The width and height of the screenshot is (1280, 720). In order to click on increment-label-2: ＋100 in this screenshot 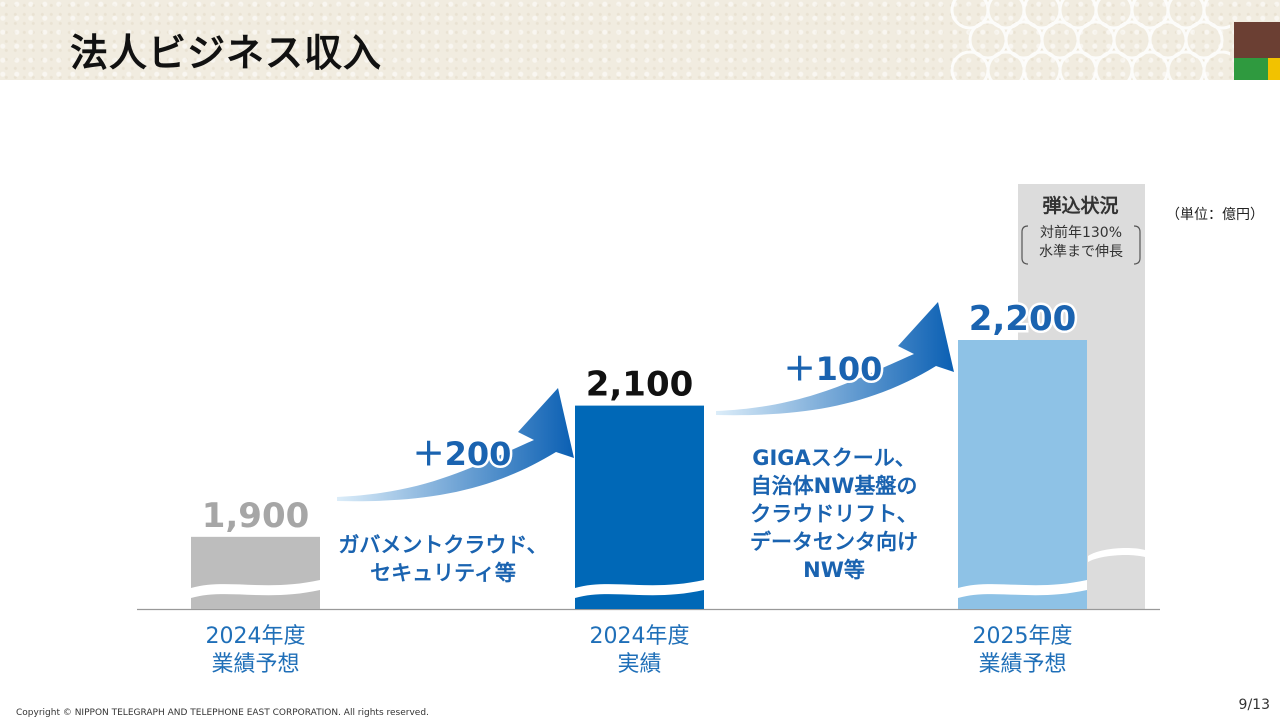, I will do `click(833, 369)`.